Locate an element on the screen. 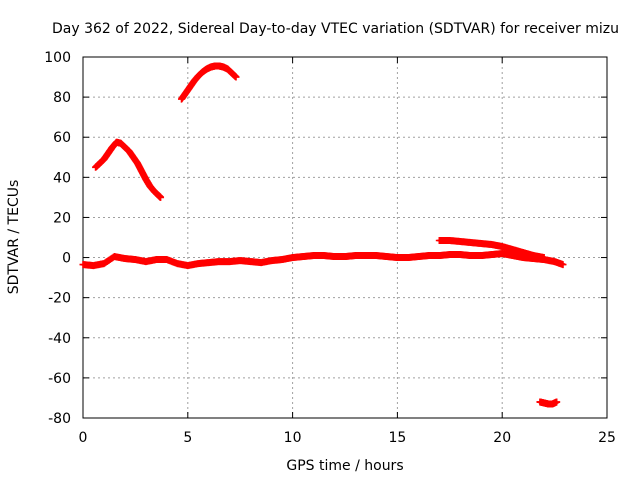  x-tick-label: 5 is located at coordinates (187, 438).